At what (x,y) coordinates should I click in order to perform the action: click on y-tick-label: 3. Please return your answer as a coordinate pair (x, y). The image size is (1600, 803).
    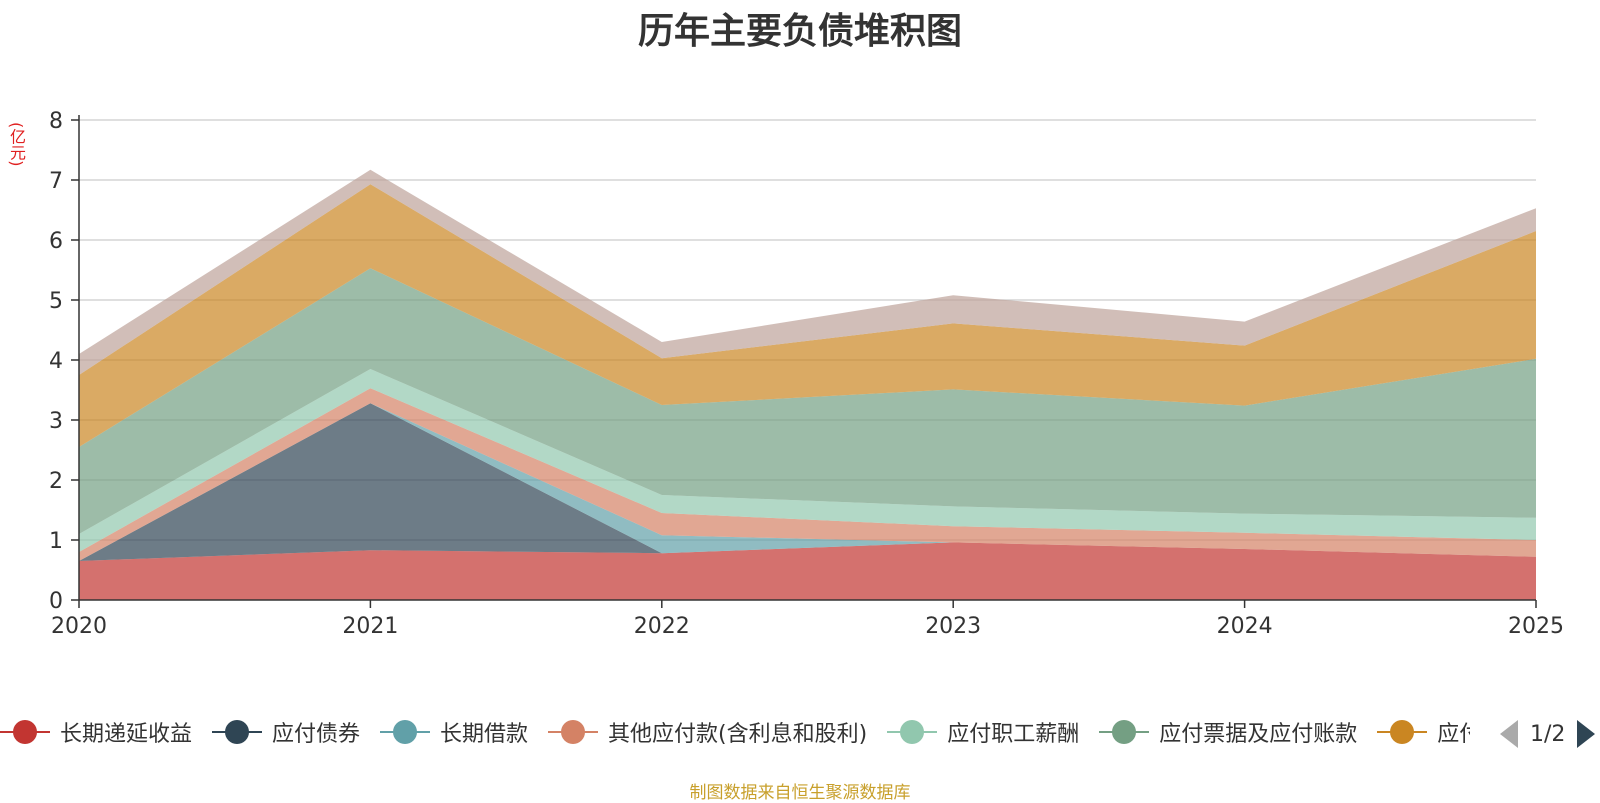
    Looking at the image, I should click on (56, 421).